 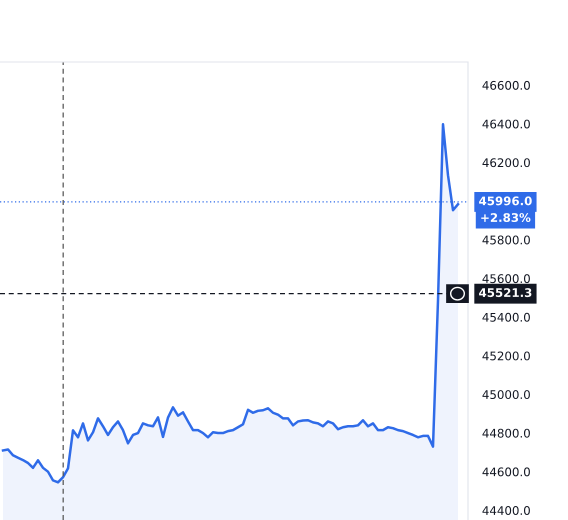 I want to click on text: +2.83%, so click(x=505, y=217).